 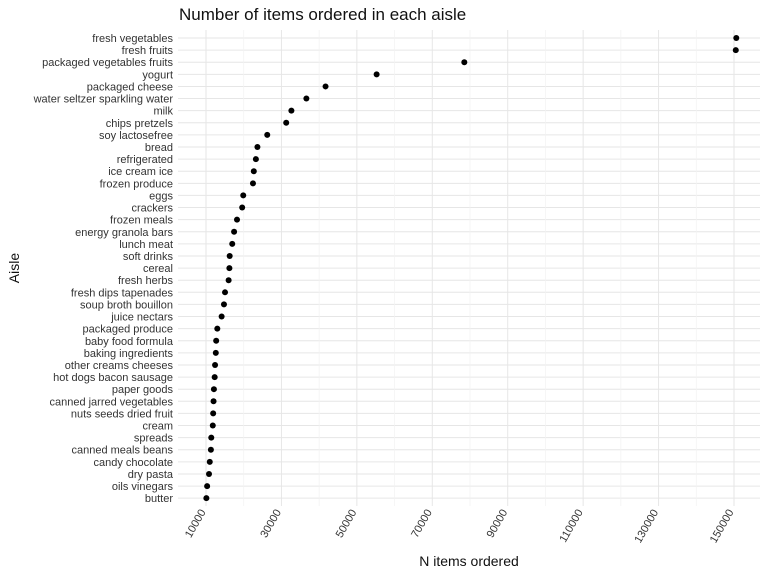 What do you see at coordinates (122, 451) in the screenshot?
I see `y-tick-label: canned meals beans` at bounding box center [122, 451].